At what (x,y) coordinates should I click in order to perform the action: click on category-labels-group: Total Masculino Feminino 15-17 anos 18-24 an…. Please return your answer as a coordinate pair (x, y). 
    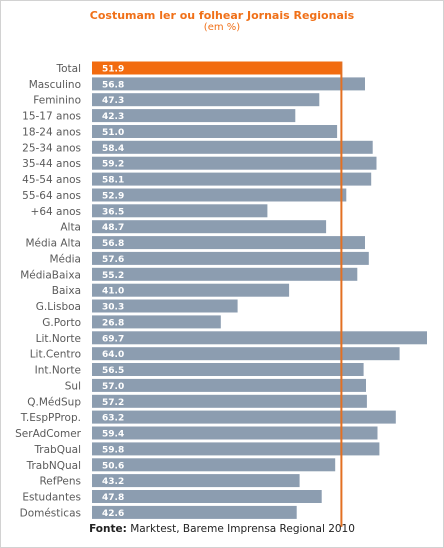
    Looking at the image, I should click on (48, 291).